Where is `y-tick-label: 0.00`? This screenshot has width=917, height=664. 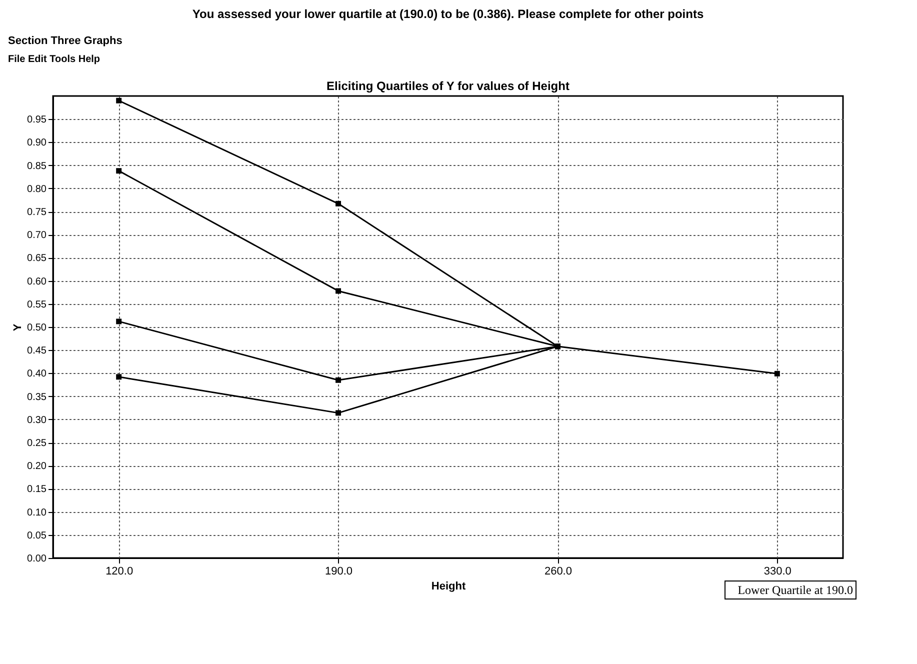
y-tick-label: 0.00 is located at coordinates (37, 559).